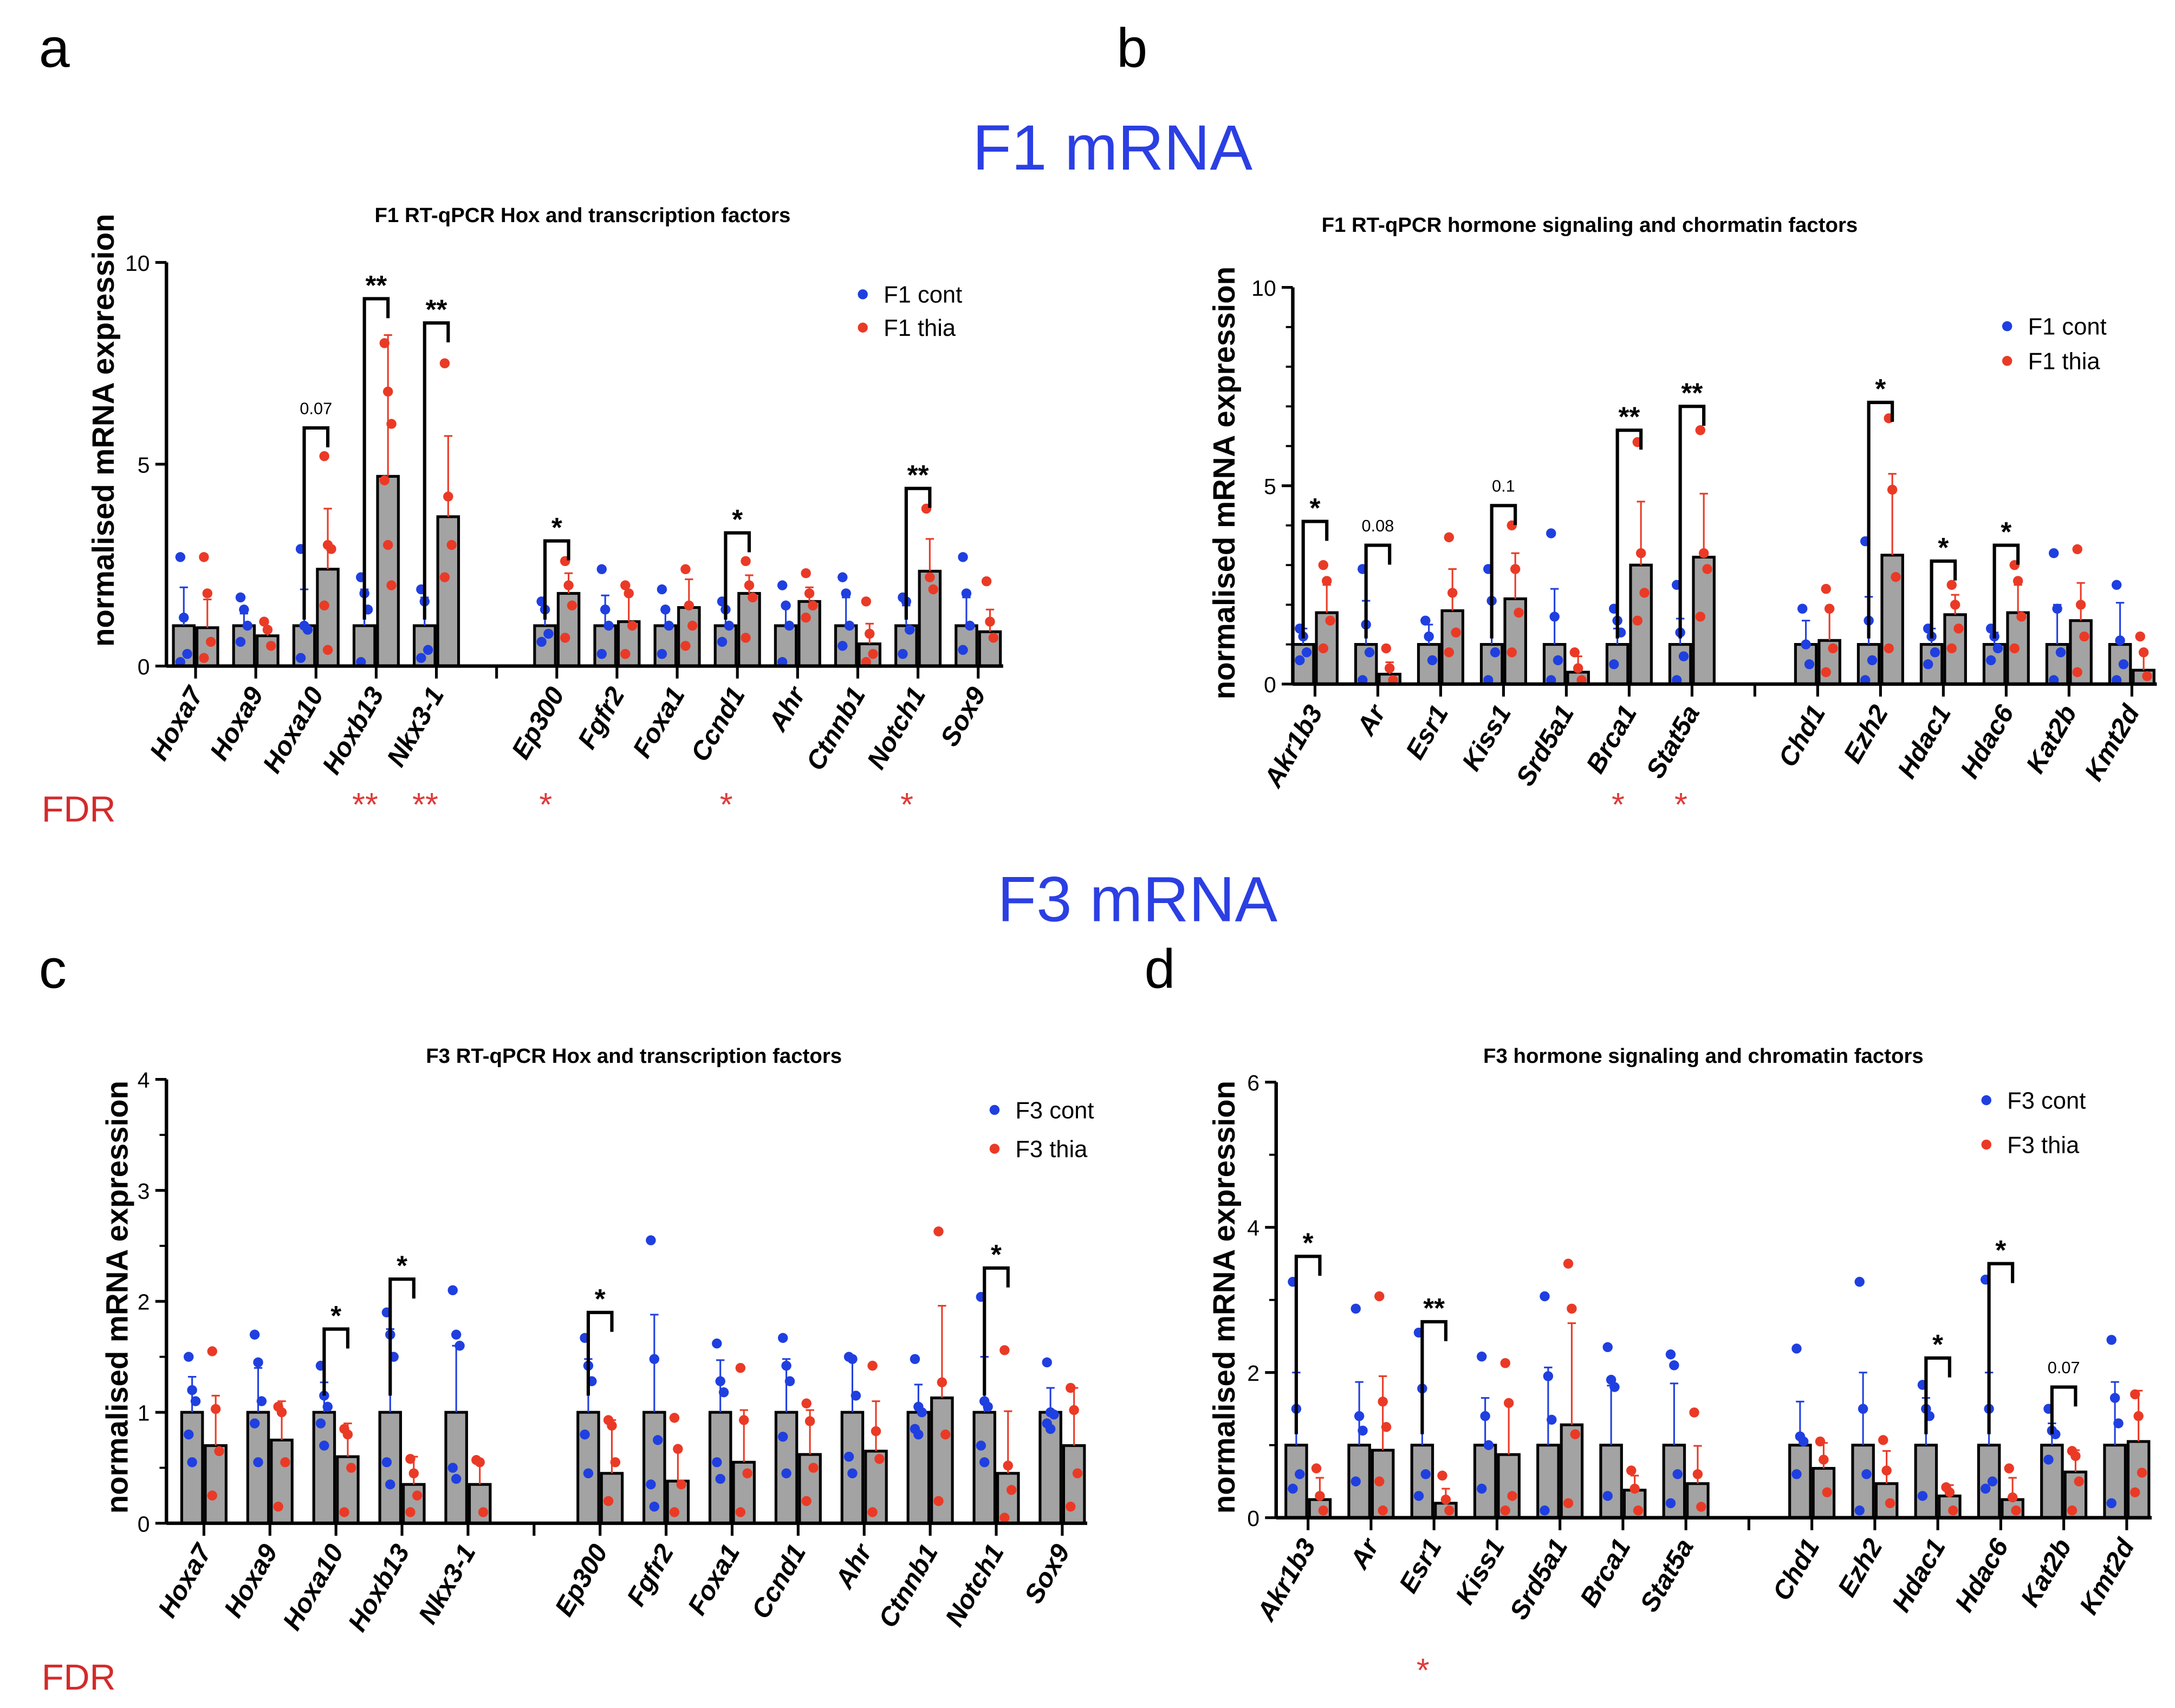  I want to click on x-tick-label-nkx3-1: Nkx3-1, so click(415, 726).